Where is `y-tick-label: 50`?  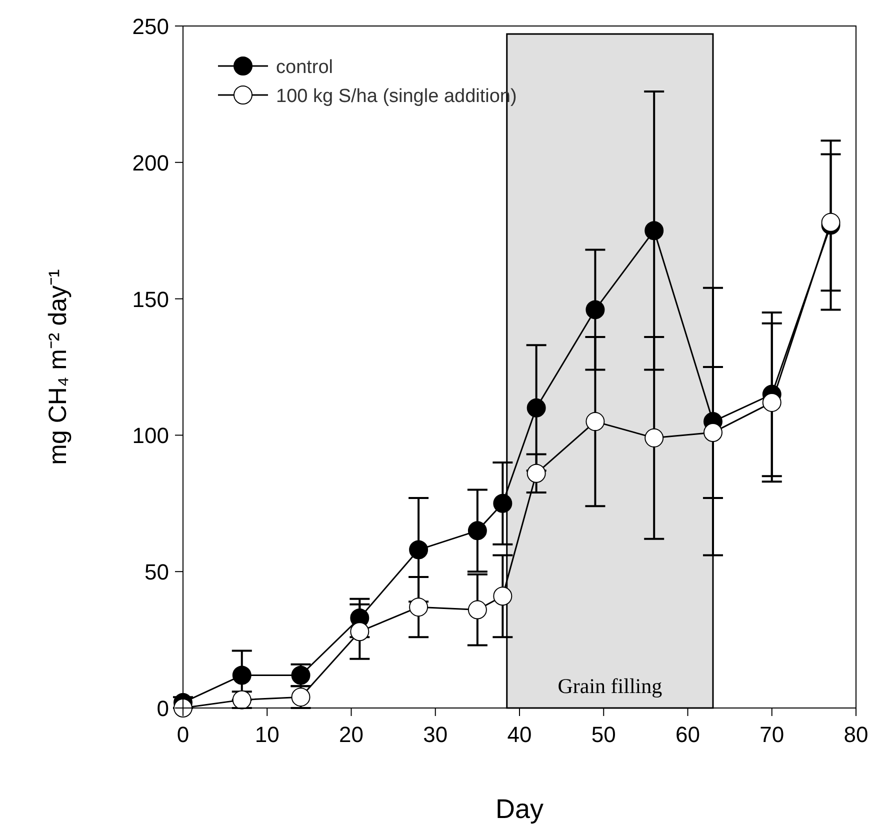
y-tick-label: 50 is located at coordinates (156, 572).